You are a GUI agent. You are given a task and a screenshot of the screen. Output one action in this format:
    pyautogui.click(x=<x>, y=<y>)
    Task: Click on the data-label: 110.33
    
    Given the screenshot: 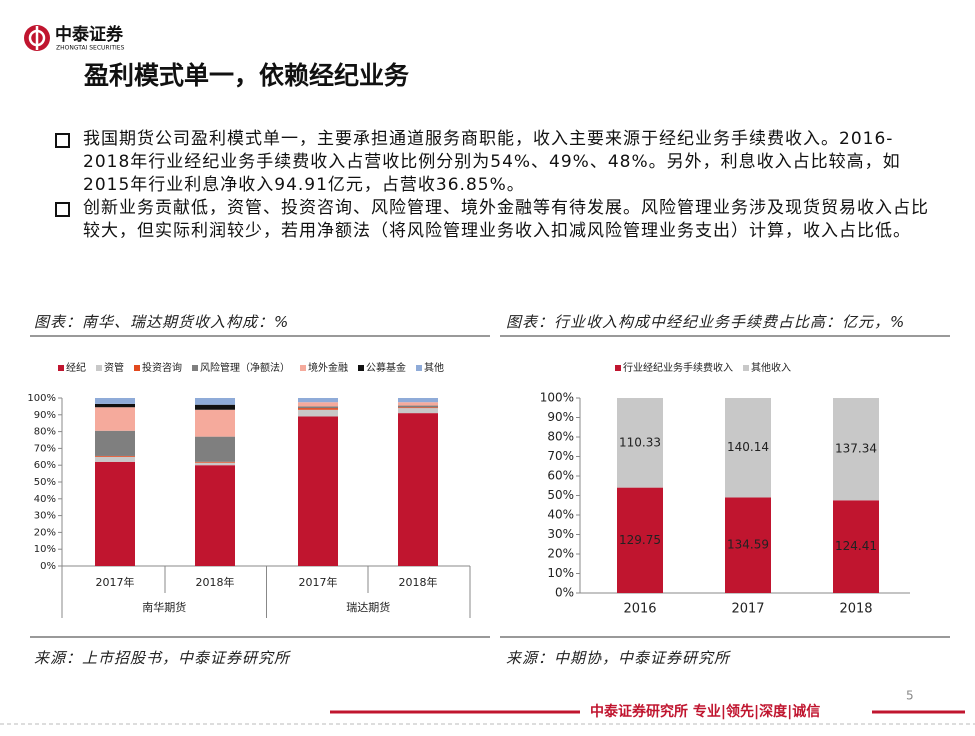 What is the action you would take?
    pyautogui.click(x=640, y=442)
    